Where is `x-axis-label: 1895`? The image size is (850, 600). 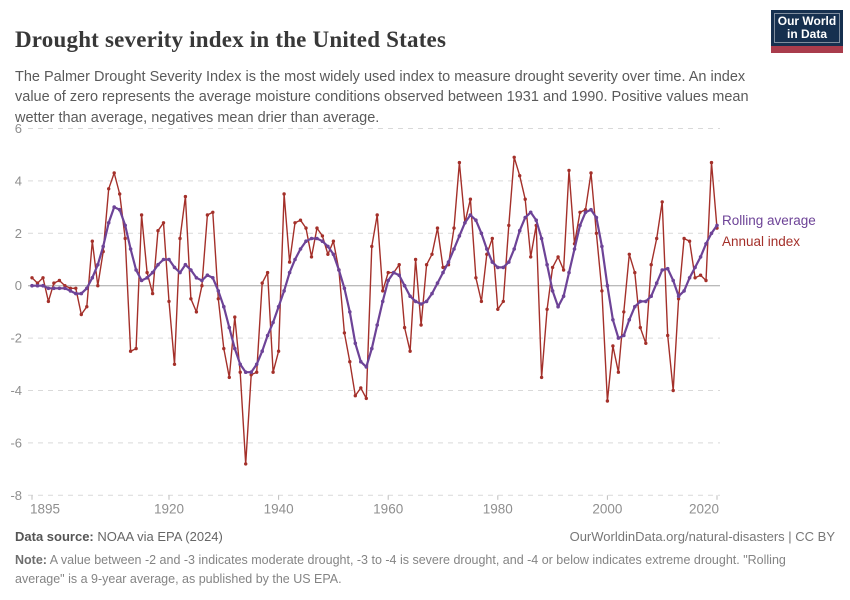
x-axis-label: 1895 is located at coordinates (45, 508).